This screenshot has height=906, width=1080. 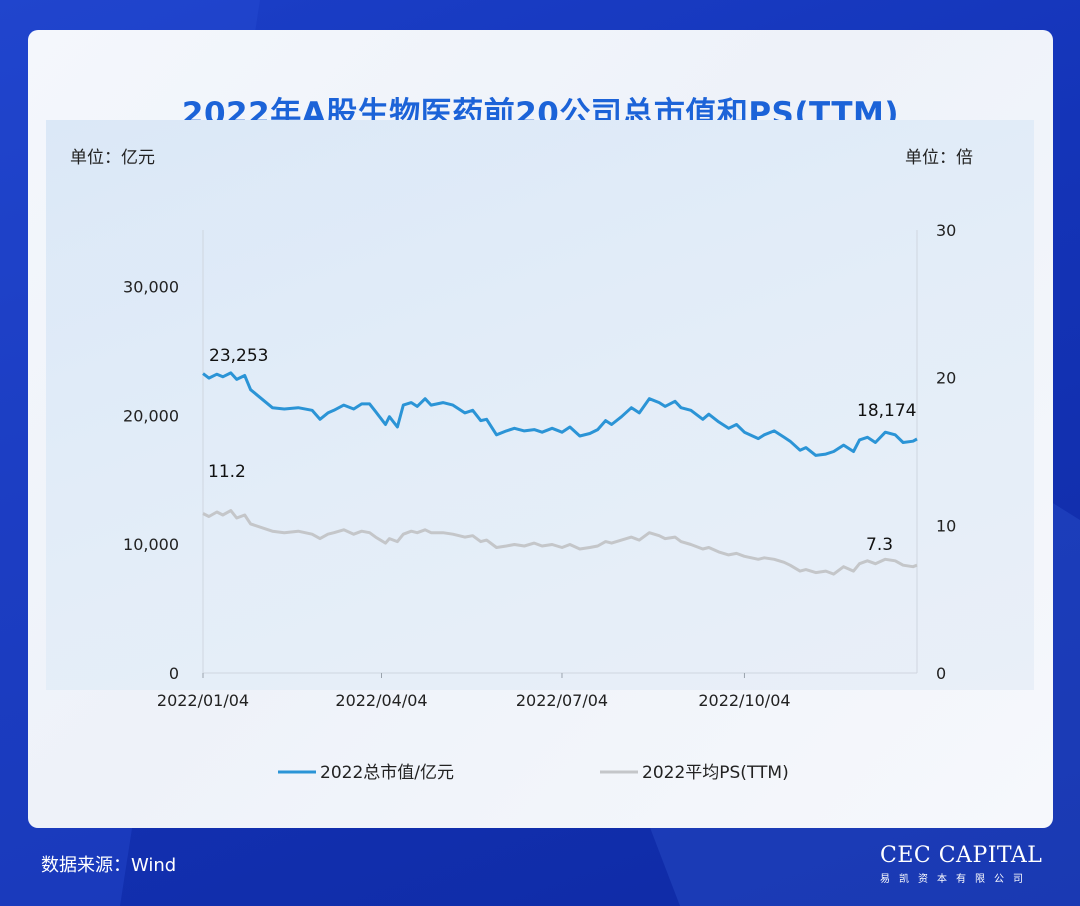 I want to click on legend-label-ps: 2022平均PS(TTM), so click(x=715, y=773).